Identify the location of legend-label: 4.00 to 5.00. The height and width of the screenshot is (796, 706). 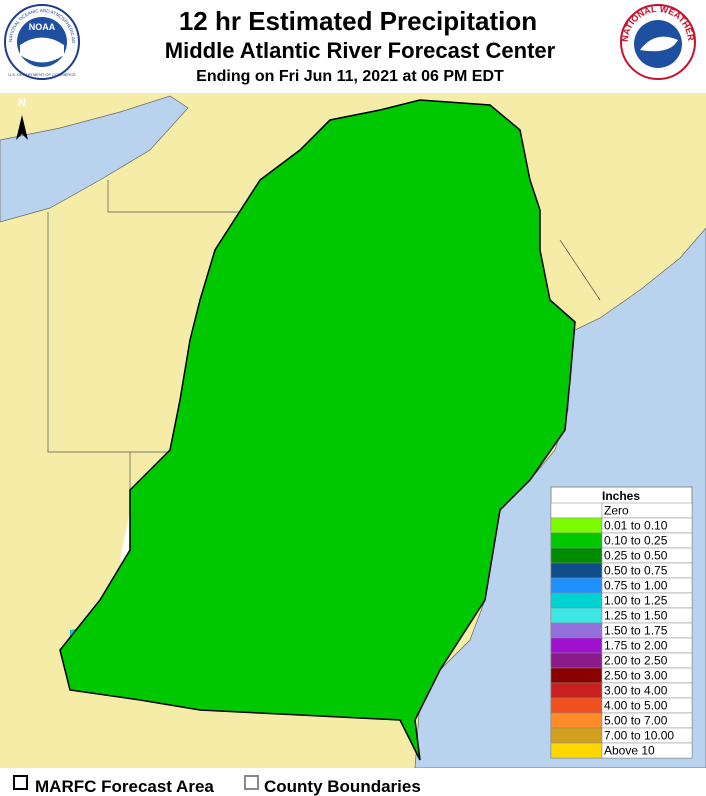
(636, 706).